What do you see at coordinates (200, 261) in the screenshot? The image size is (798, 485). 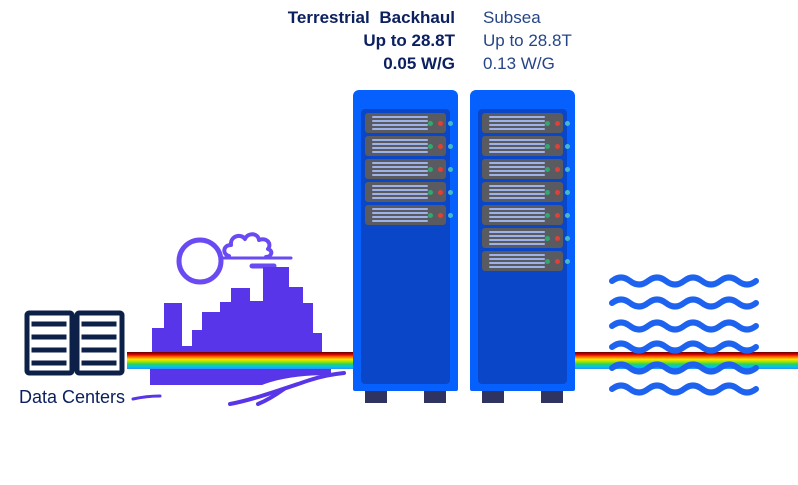 I see `sun-icon` at bounding box center [200, 261].